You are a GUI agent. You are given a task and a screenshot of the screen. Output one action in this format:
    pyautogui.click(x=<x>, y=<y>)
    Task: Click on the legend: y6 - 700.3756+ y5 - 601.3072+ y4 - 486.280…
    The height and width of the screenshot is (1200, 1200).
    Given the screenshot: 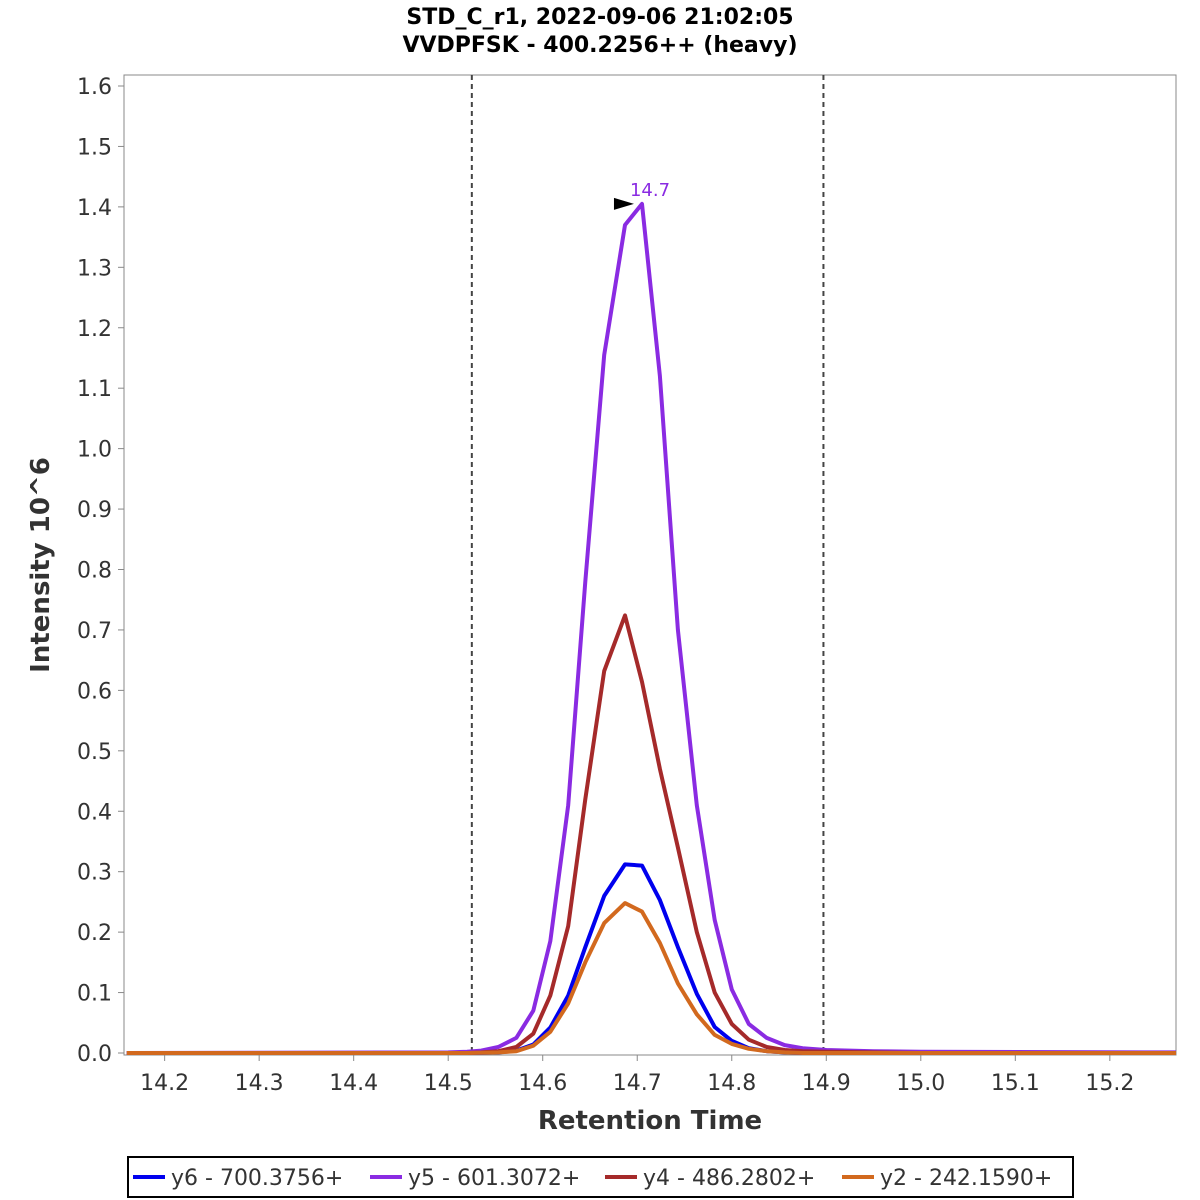 What is the action you would take?
    pyautogui.click(x=600, y=1177)
    